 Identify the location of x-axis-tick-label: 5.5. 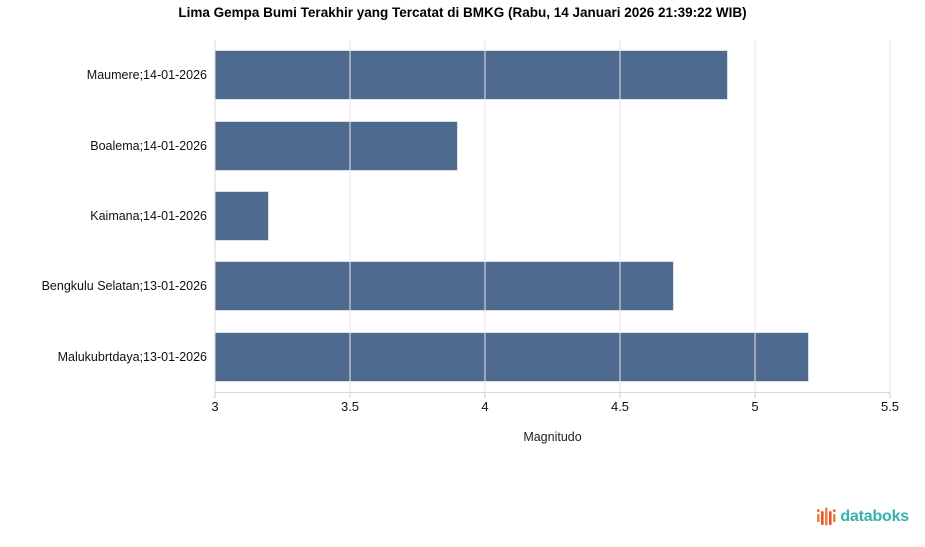
(890, 406).